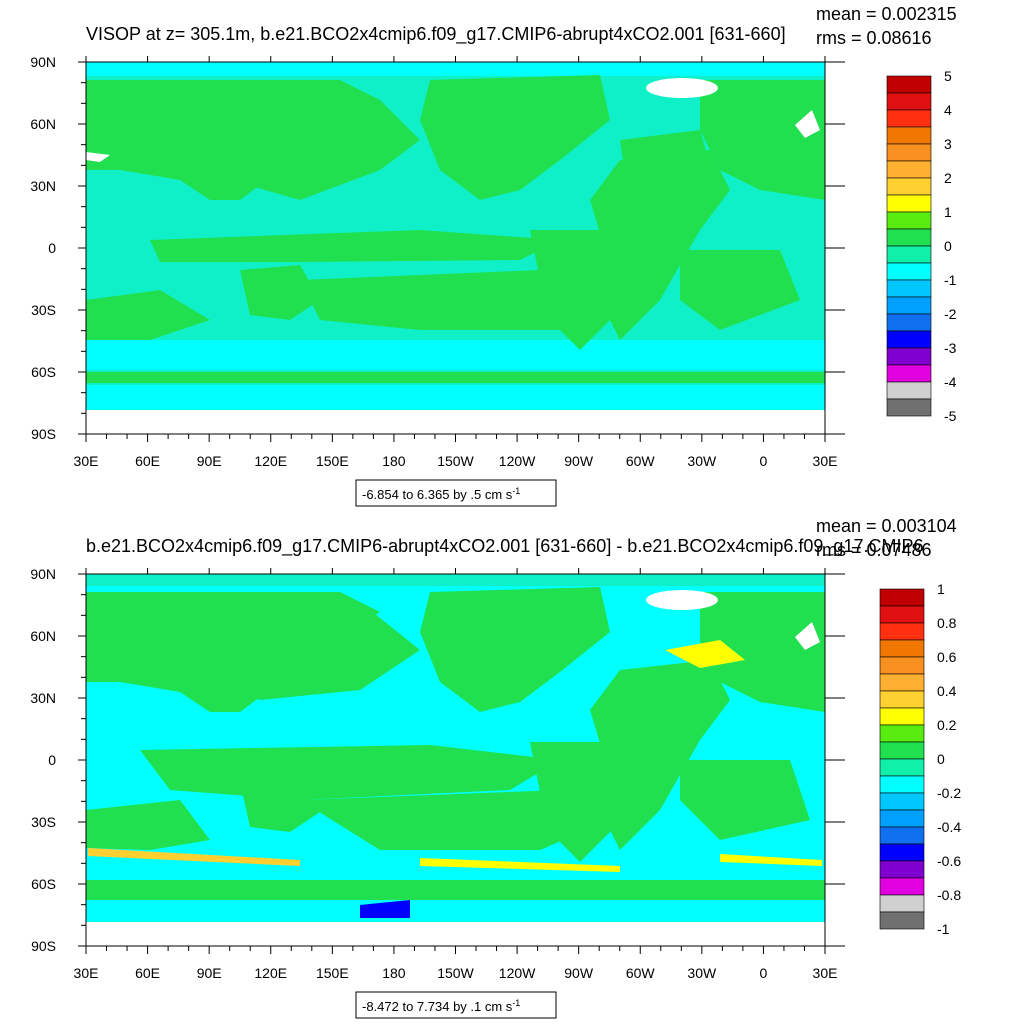  I want to click on colorbar-label: -5, so click(950, 416).